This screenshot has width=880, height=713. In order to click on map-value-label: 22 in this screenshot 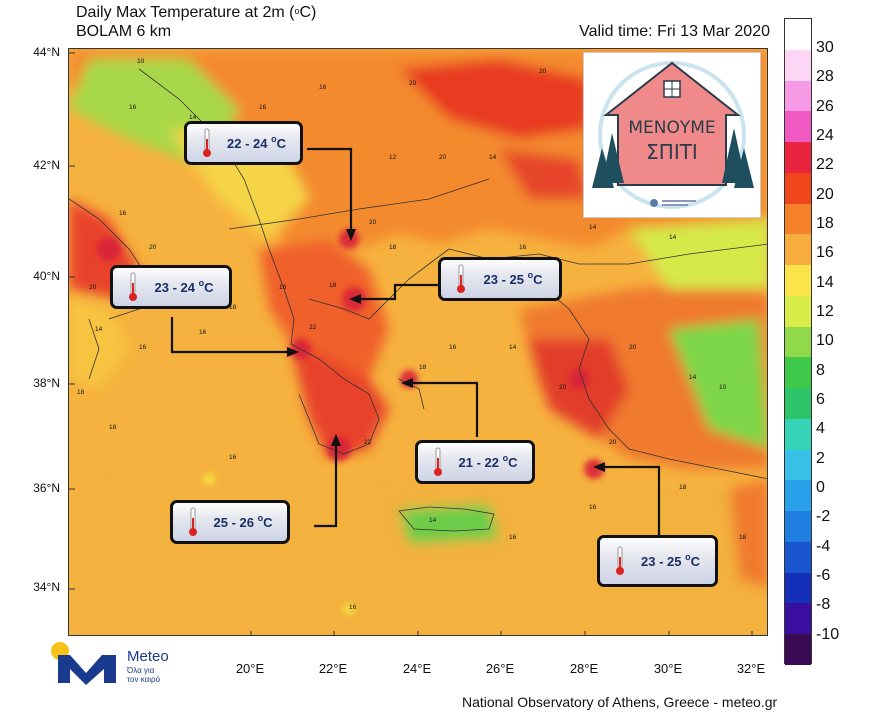, I will do `click(313, 327)`.